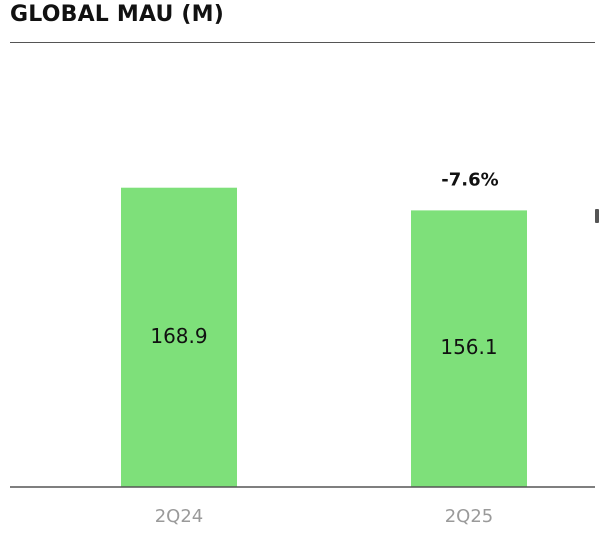 This screenshot has width=600, height=535. I want to click on title-divider, so click(302, 42).